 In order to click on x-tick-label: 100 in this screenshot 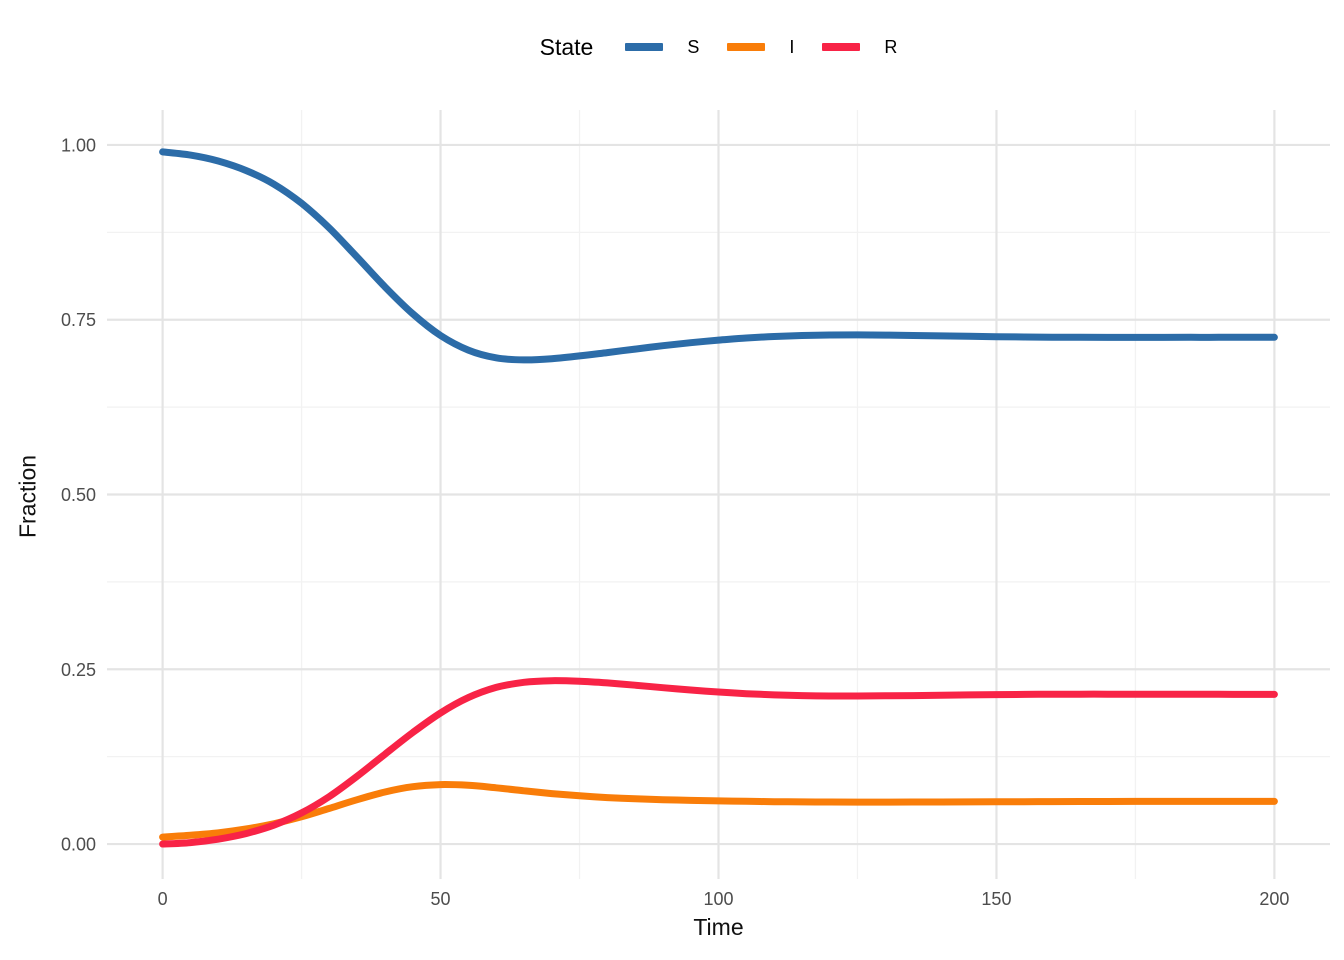, I will do `click(718, 899)`.